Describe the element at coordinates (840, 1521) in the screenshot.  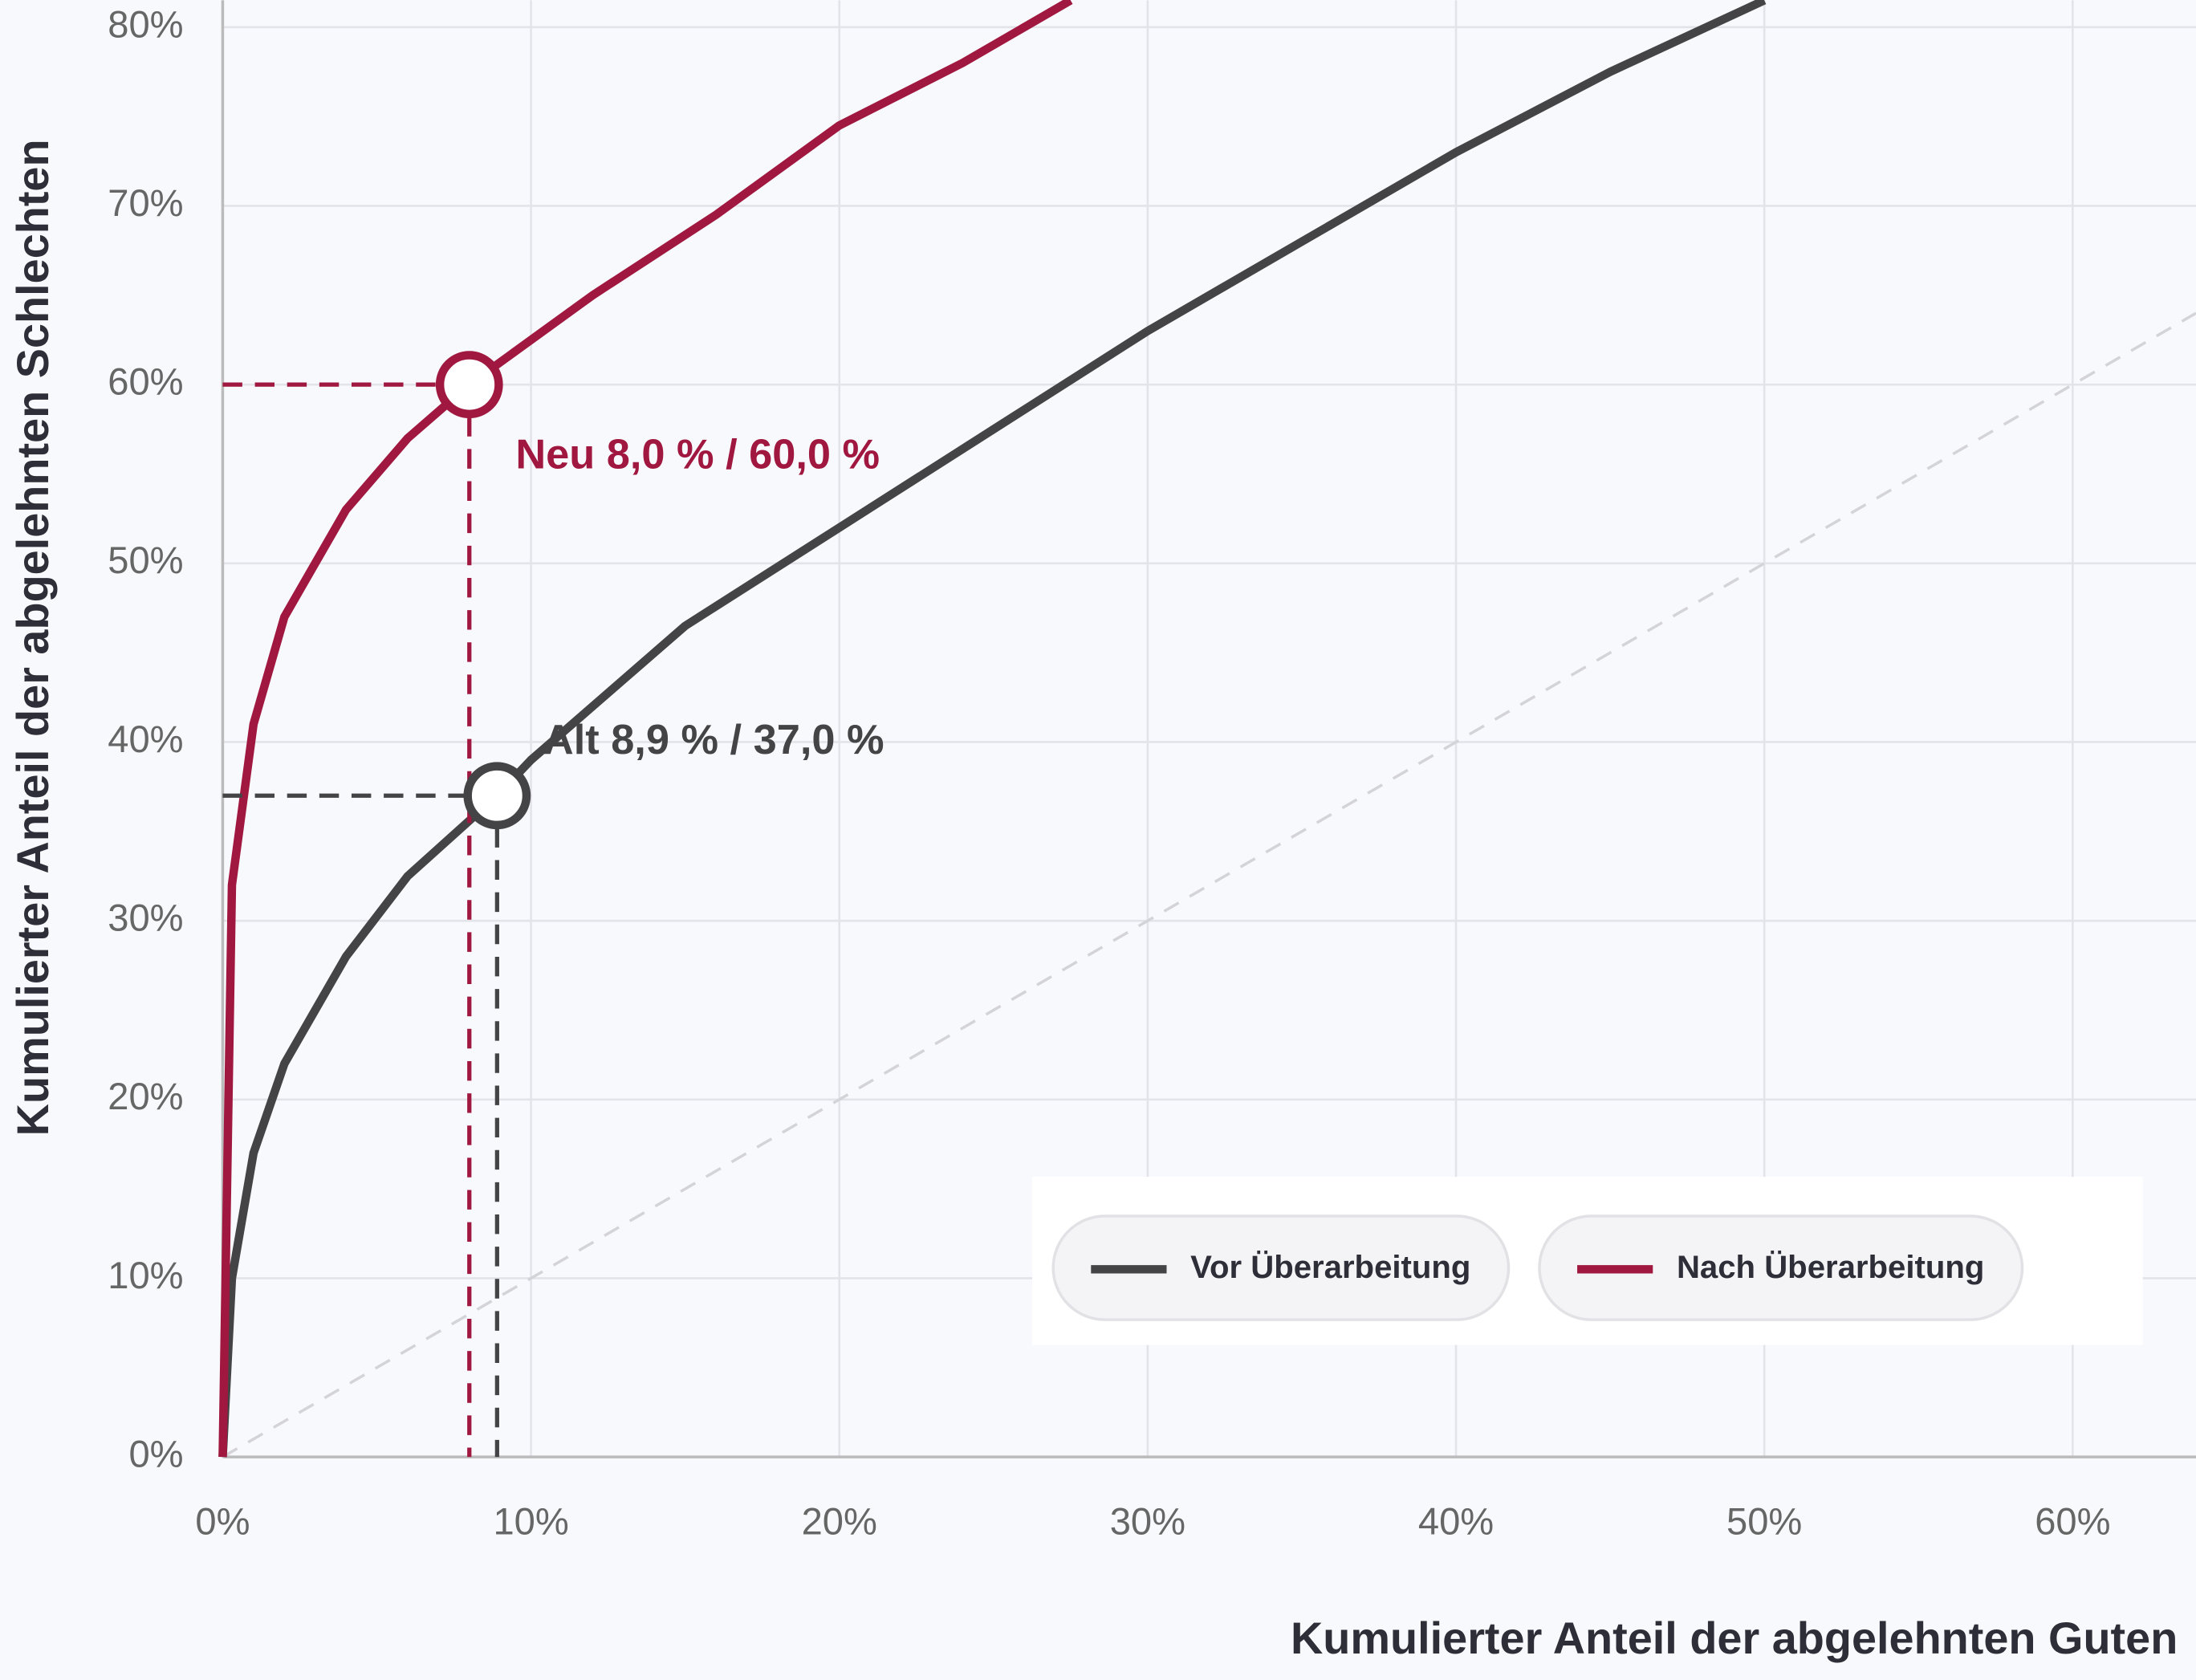
I see `x-tick-label: 20%` at that location.